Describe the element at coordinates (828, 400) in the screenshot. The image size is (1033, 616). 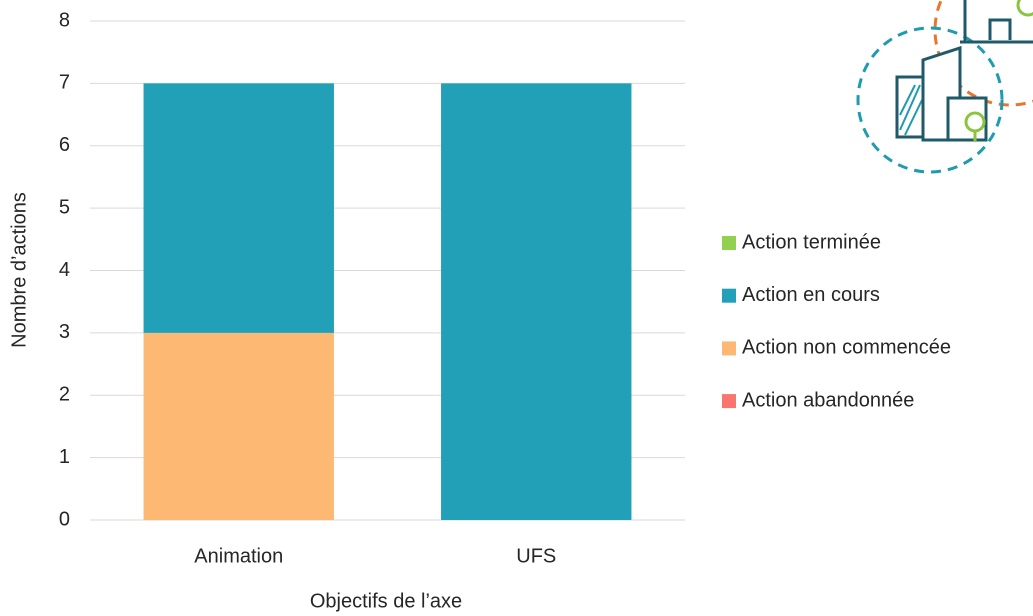
I see `legend-label: Action abandonnée` at that location.